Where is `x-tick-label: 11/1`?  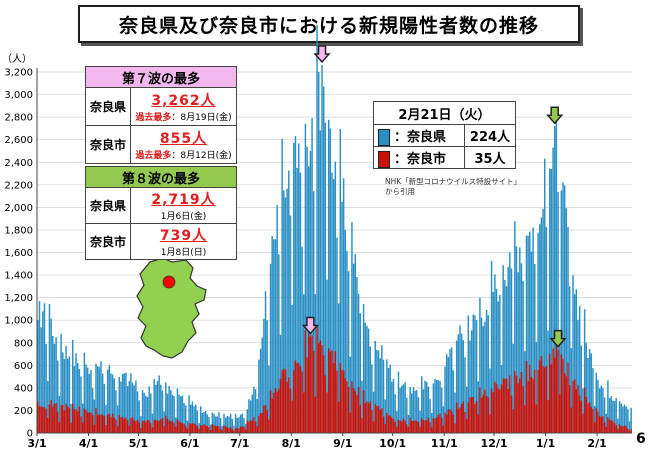
x-tick-label: 11/1 is located at coordinates (444, 443).